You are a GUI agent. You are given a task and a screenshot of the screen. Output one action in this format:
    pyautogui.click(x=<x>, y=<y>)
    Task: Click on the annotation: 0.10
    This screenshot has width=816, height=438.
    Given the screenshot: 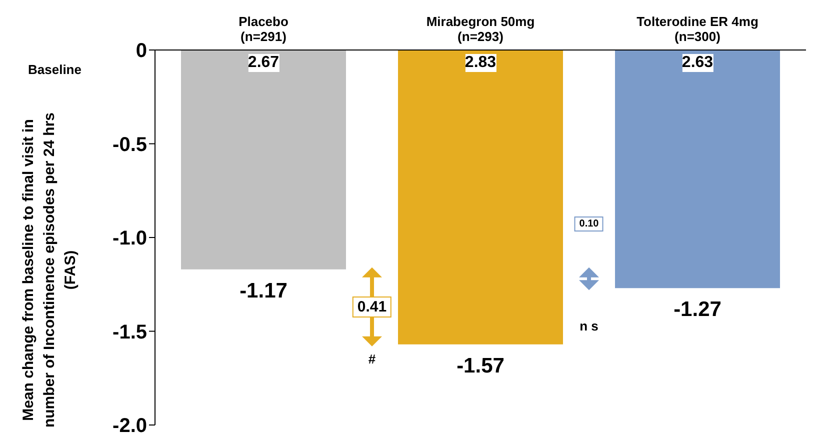 What is the action you would take?
    pyautogui.click(x=589, y=224)
    